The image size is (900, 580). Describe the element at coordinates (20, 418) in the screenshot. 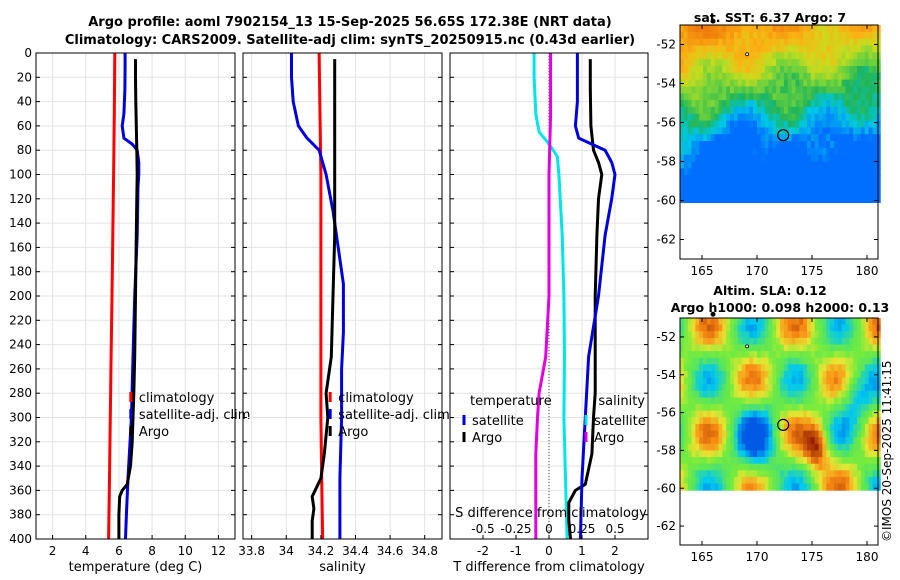

I see `y-tick-label: 300` at that location.